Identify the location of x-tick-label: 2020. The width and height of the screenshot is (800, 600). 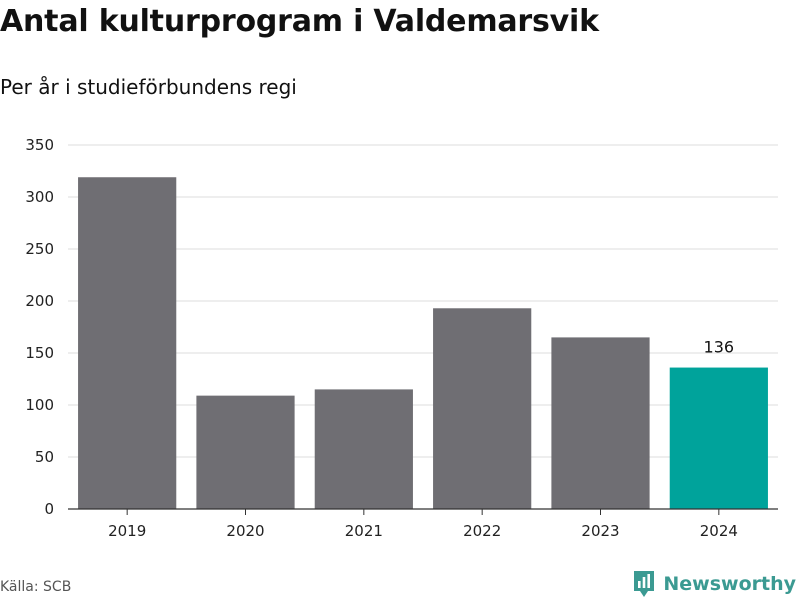
(245, 531).